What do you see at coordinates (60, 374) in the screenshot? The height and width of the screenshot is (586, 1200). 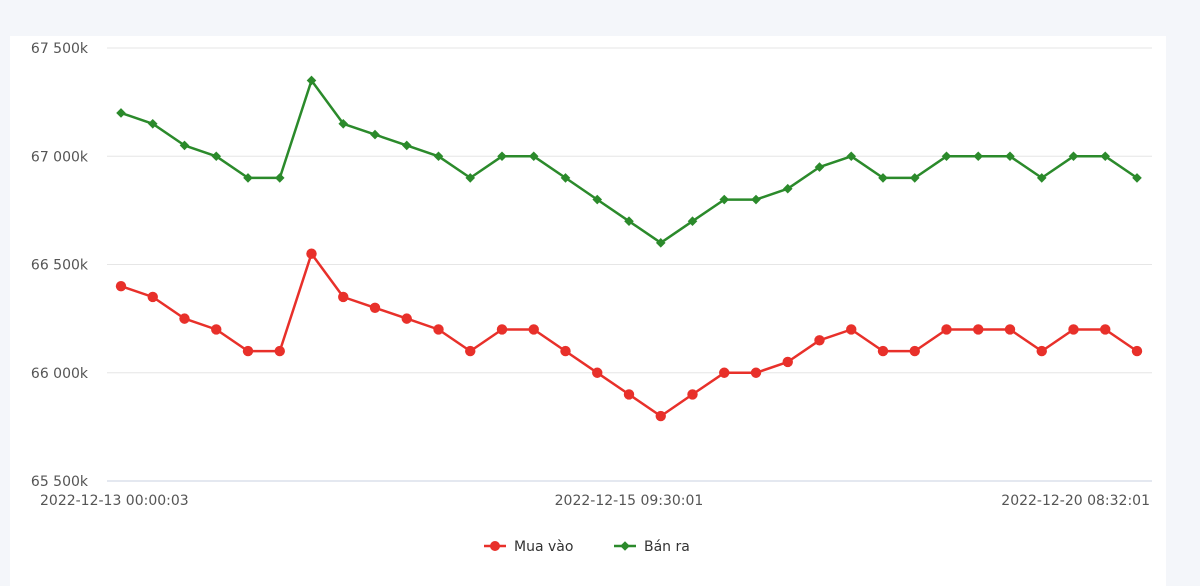 I see `y-tick-label: 66 000k` at bounding box center [60, 374].